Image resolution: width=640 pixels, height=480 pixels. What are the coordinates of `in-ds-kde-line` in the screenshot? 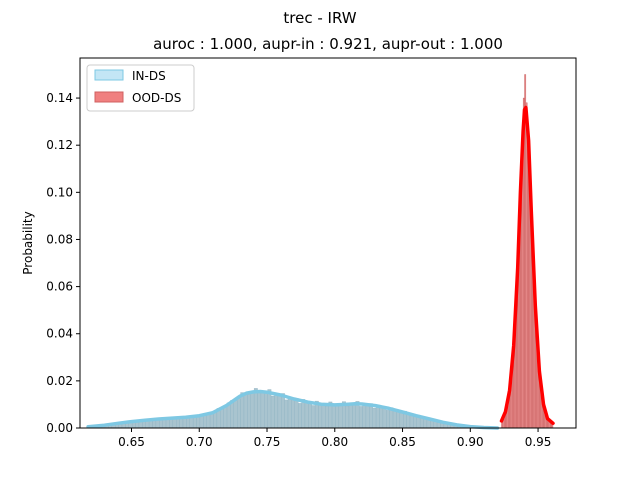 It's located at (293, 409).